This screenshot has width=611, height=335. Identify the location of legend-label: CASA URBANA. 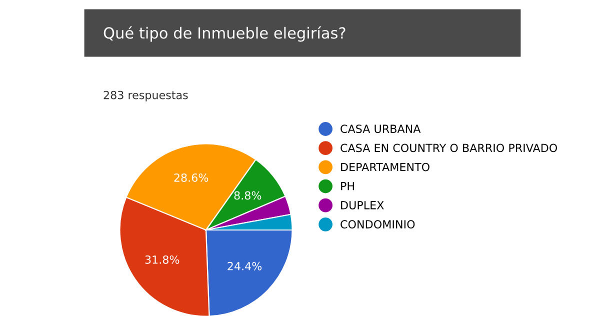
(380, 129).